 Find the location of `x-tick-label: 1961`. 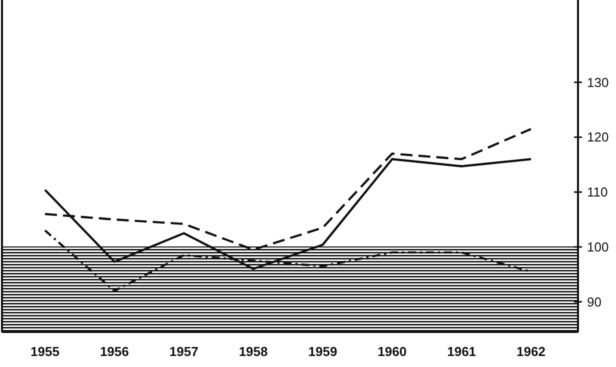

x-tick-label: 1961 is located at coordinates (461, 351).